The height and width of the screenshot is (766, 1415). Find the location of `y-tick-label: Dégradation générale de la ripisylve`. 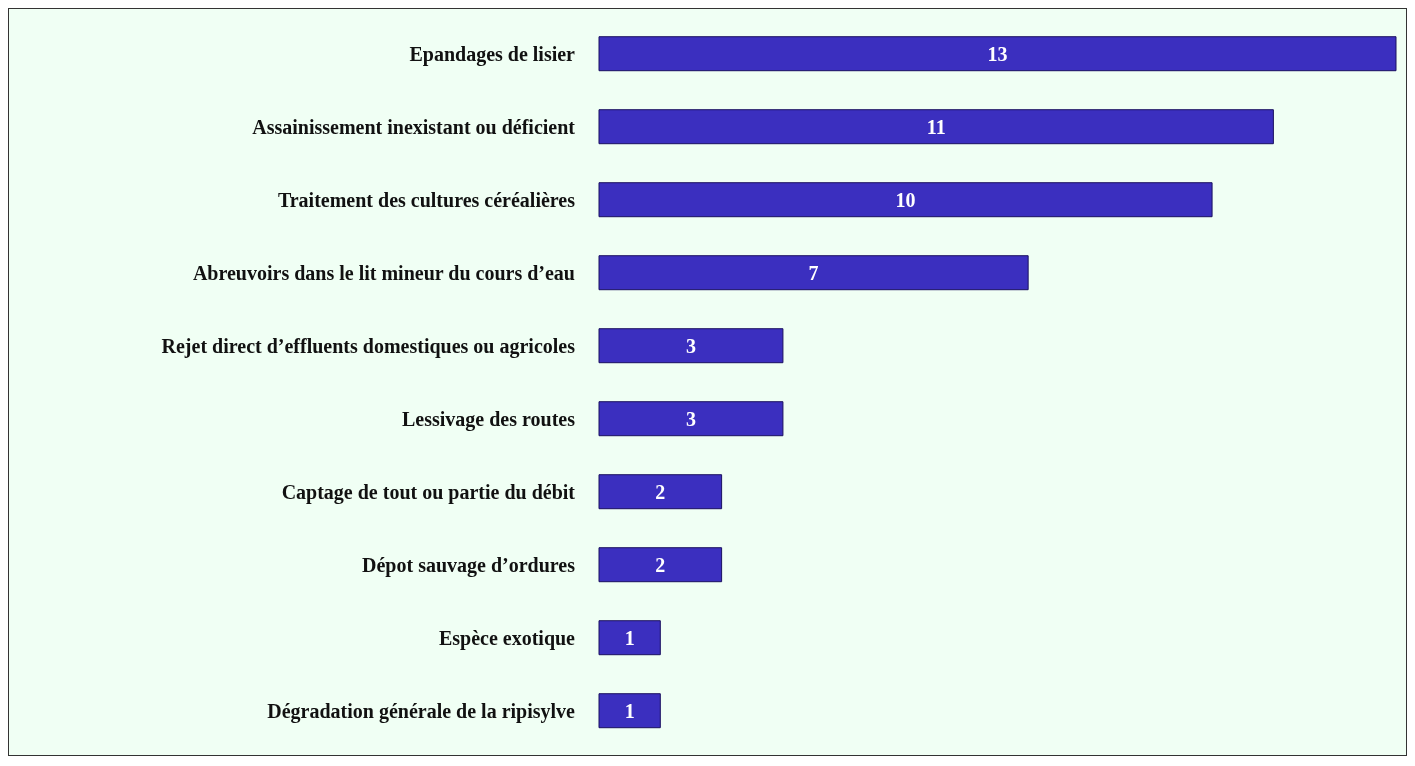

y-tick-label: Dégradation générale de la ripisylve is located at coordinates (421, 711).